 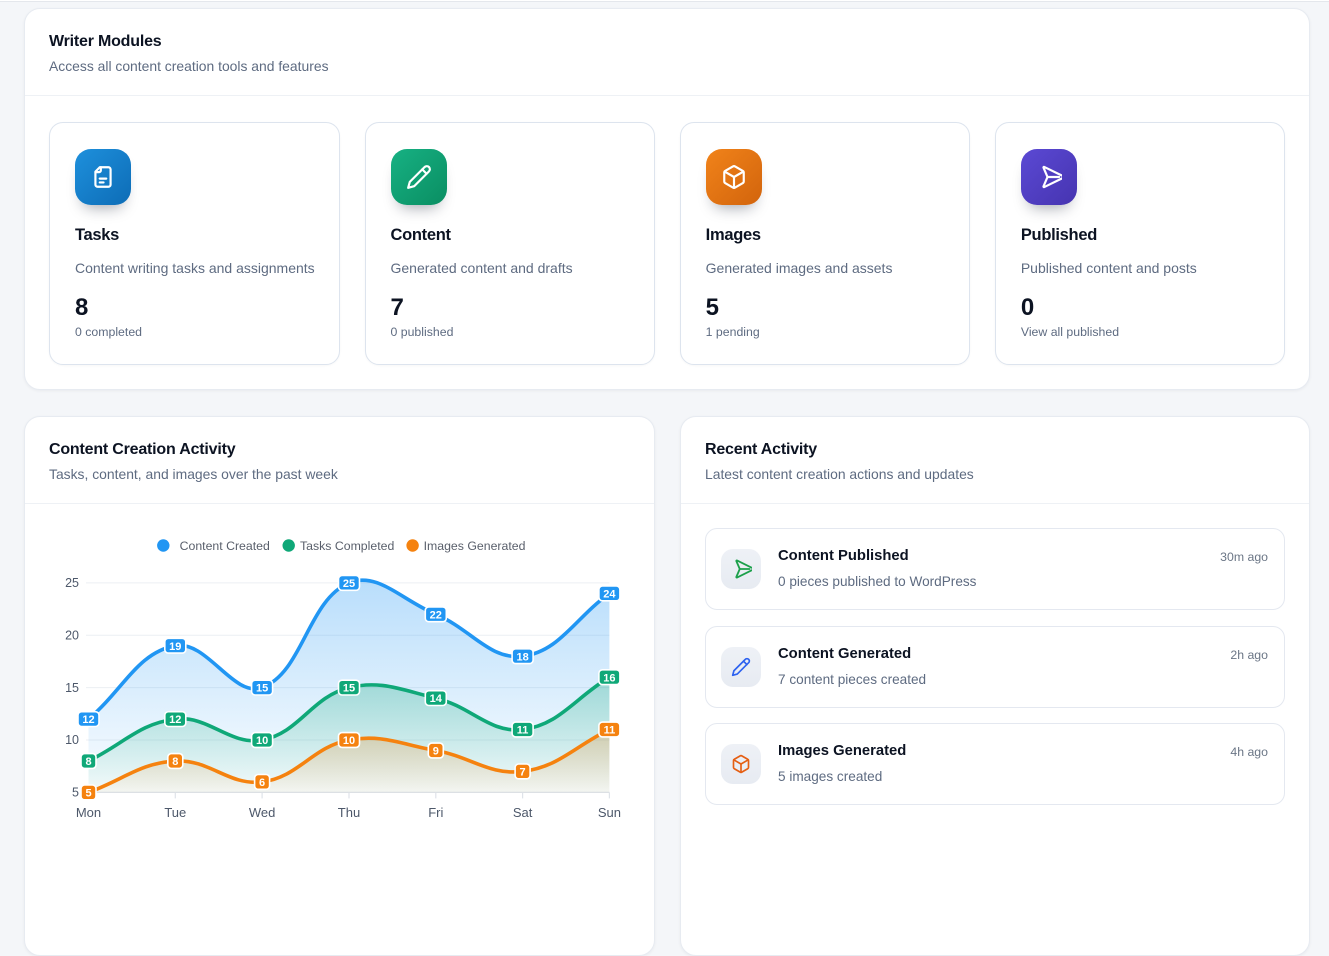 I want to click on svg-text: Wed, so click(x=262, y=812).